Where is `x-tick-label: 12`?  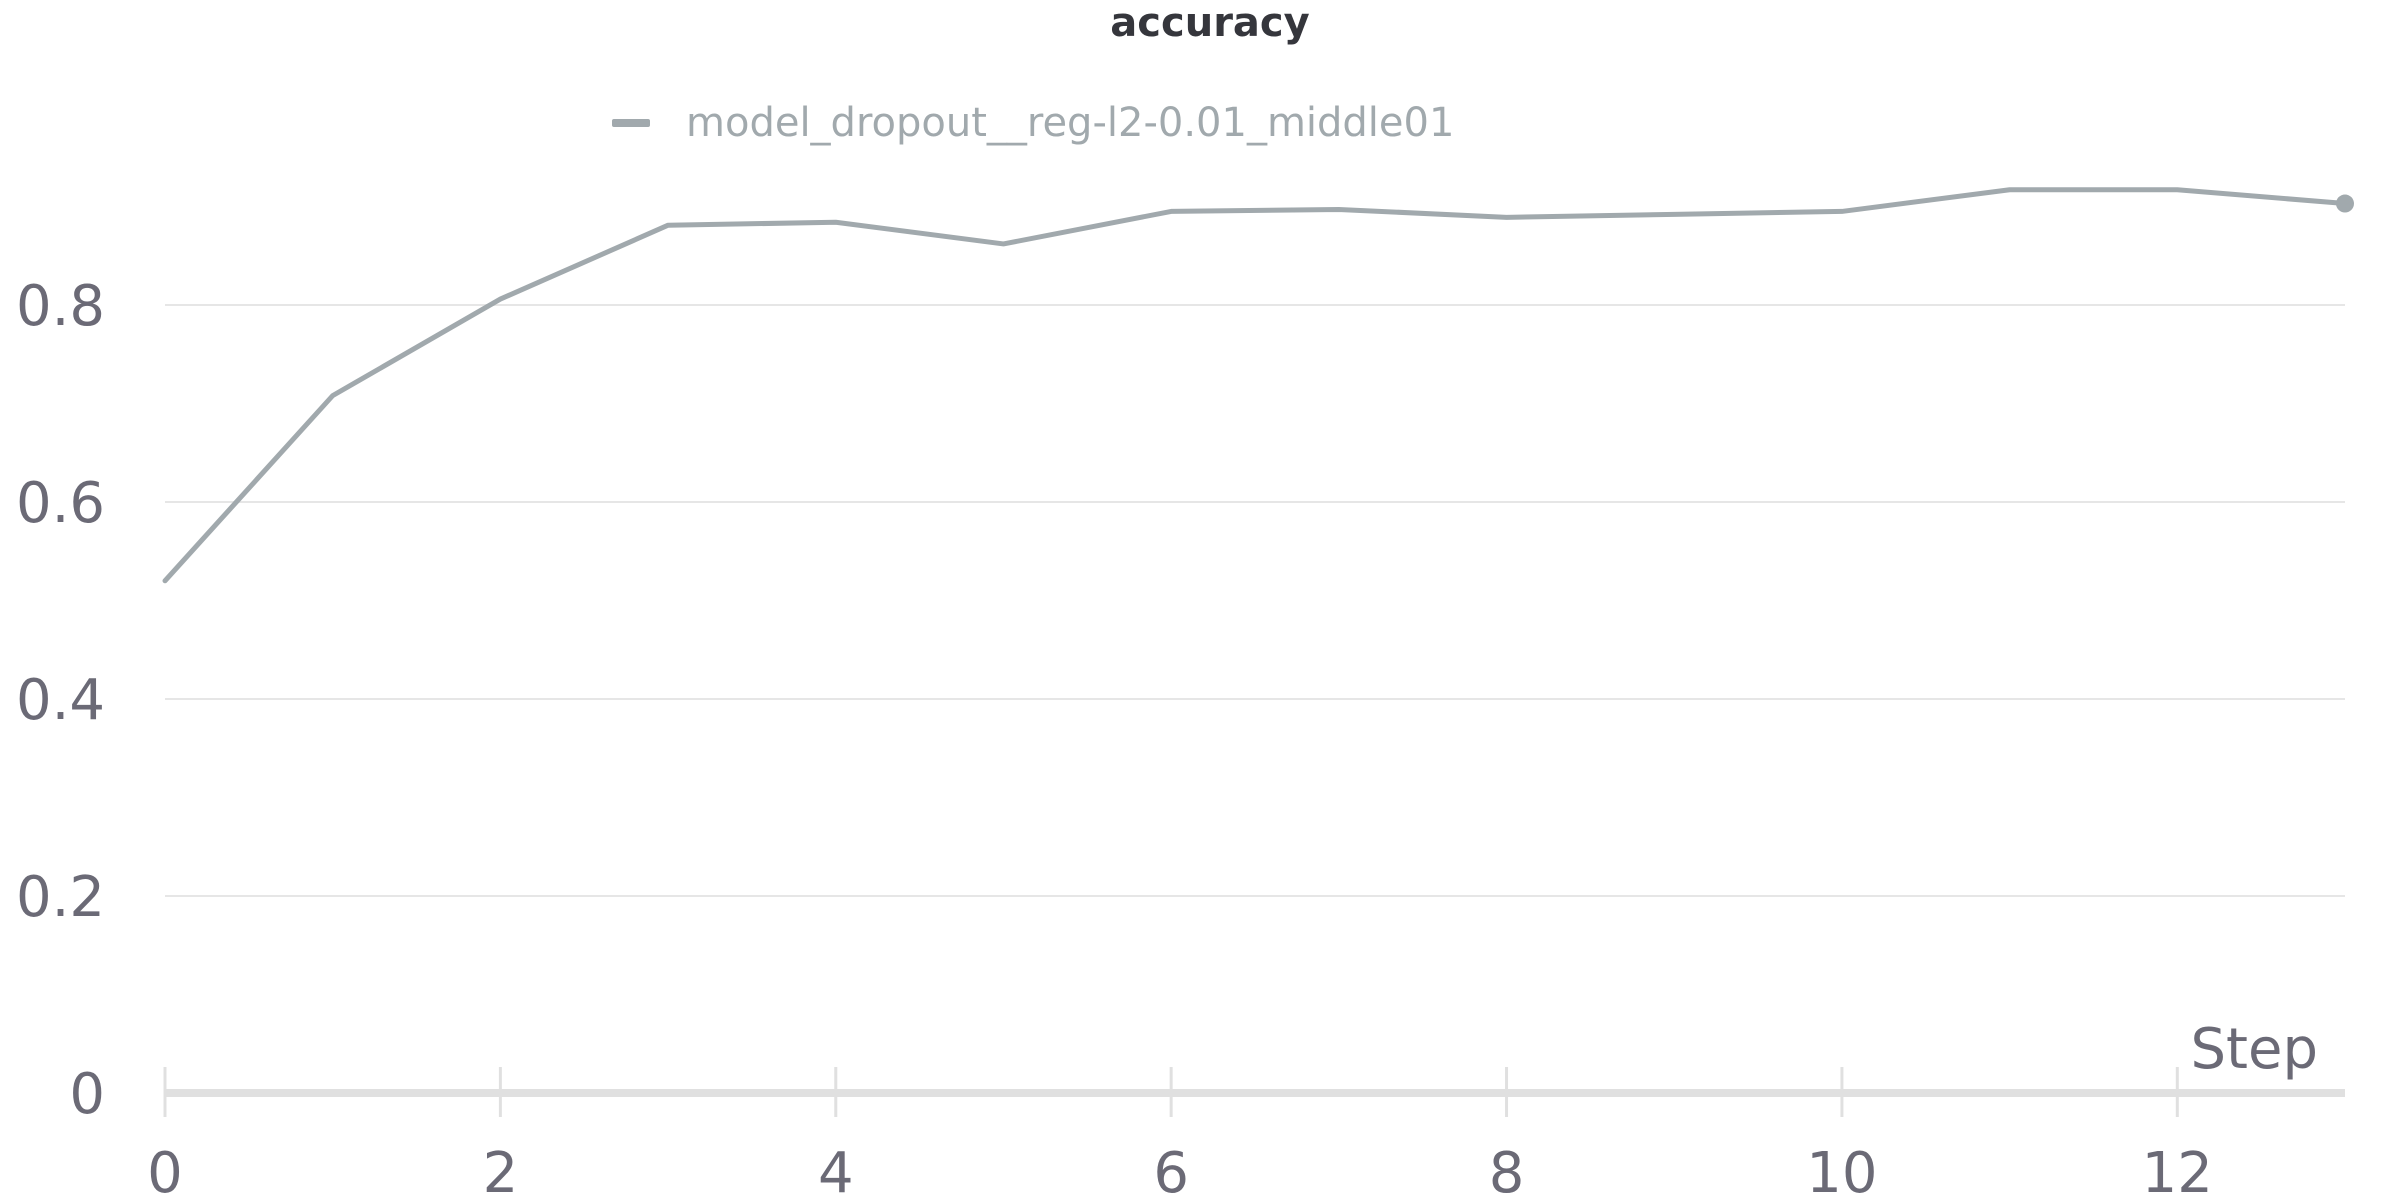 x-tick-label: 12 is located at coordinates (2177, 1170).